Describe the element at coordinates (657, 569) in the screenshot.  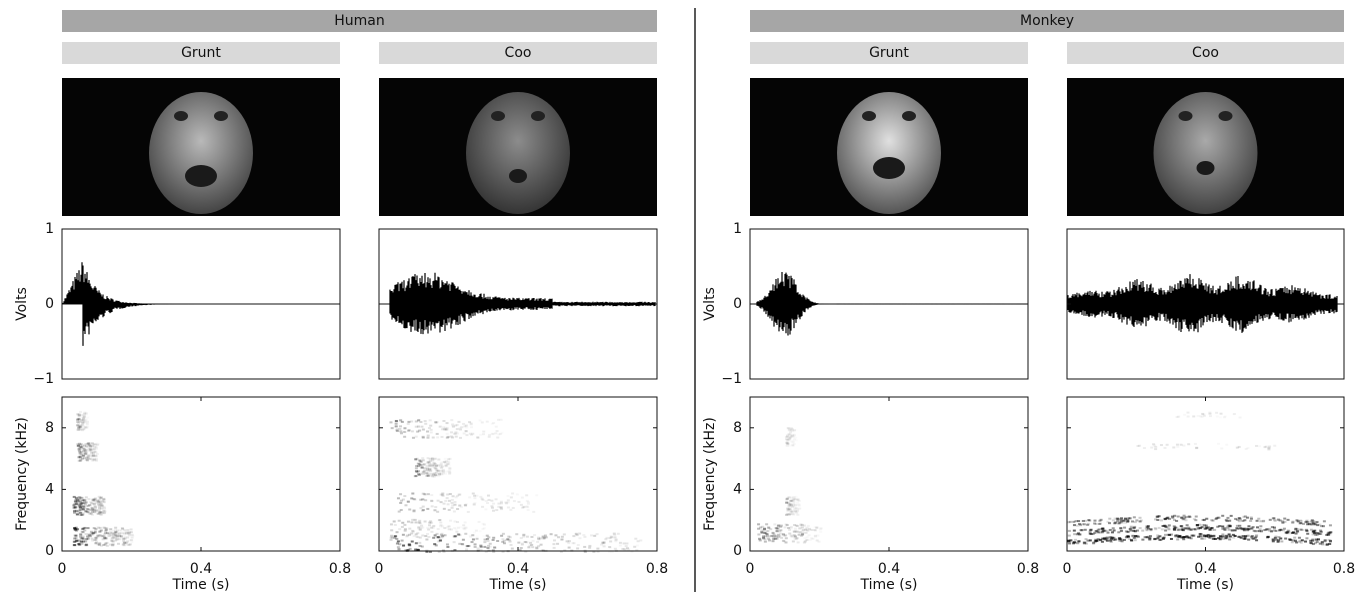
I see `x-tick-label: 0.8` at that location.